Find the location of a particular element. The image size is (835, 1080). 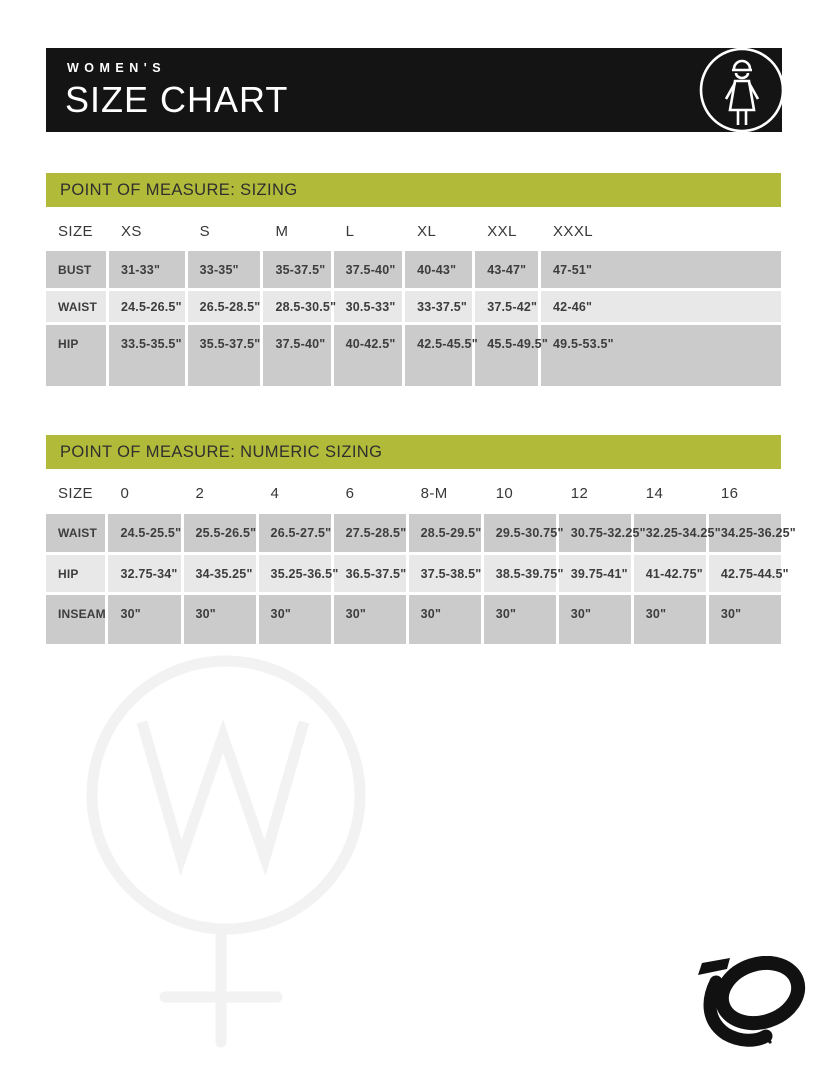

column-header: XXXL is located at coordinates (573, 231).